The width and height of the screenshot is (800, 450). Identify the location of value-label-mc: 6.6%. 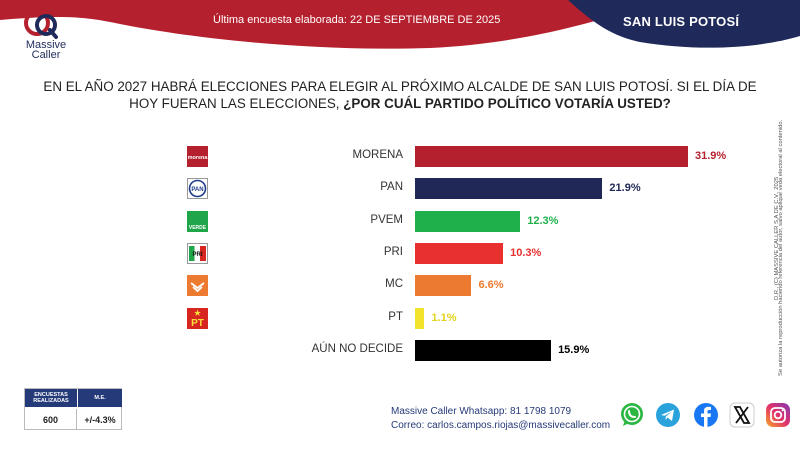
(491, 285).